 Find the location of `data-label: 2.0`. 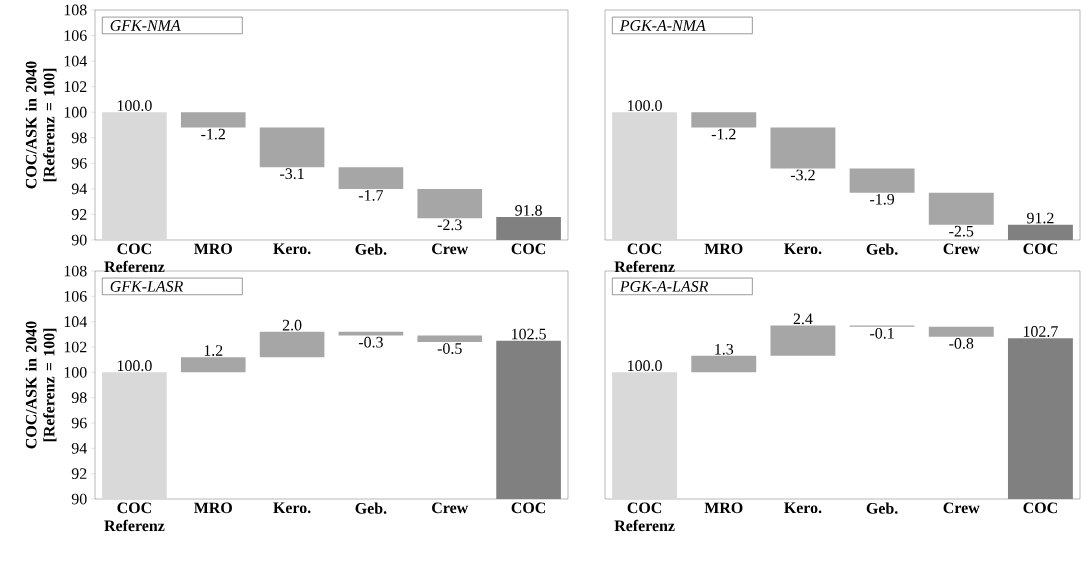

data-label: 2.0 is located at coordinates (292, 325).